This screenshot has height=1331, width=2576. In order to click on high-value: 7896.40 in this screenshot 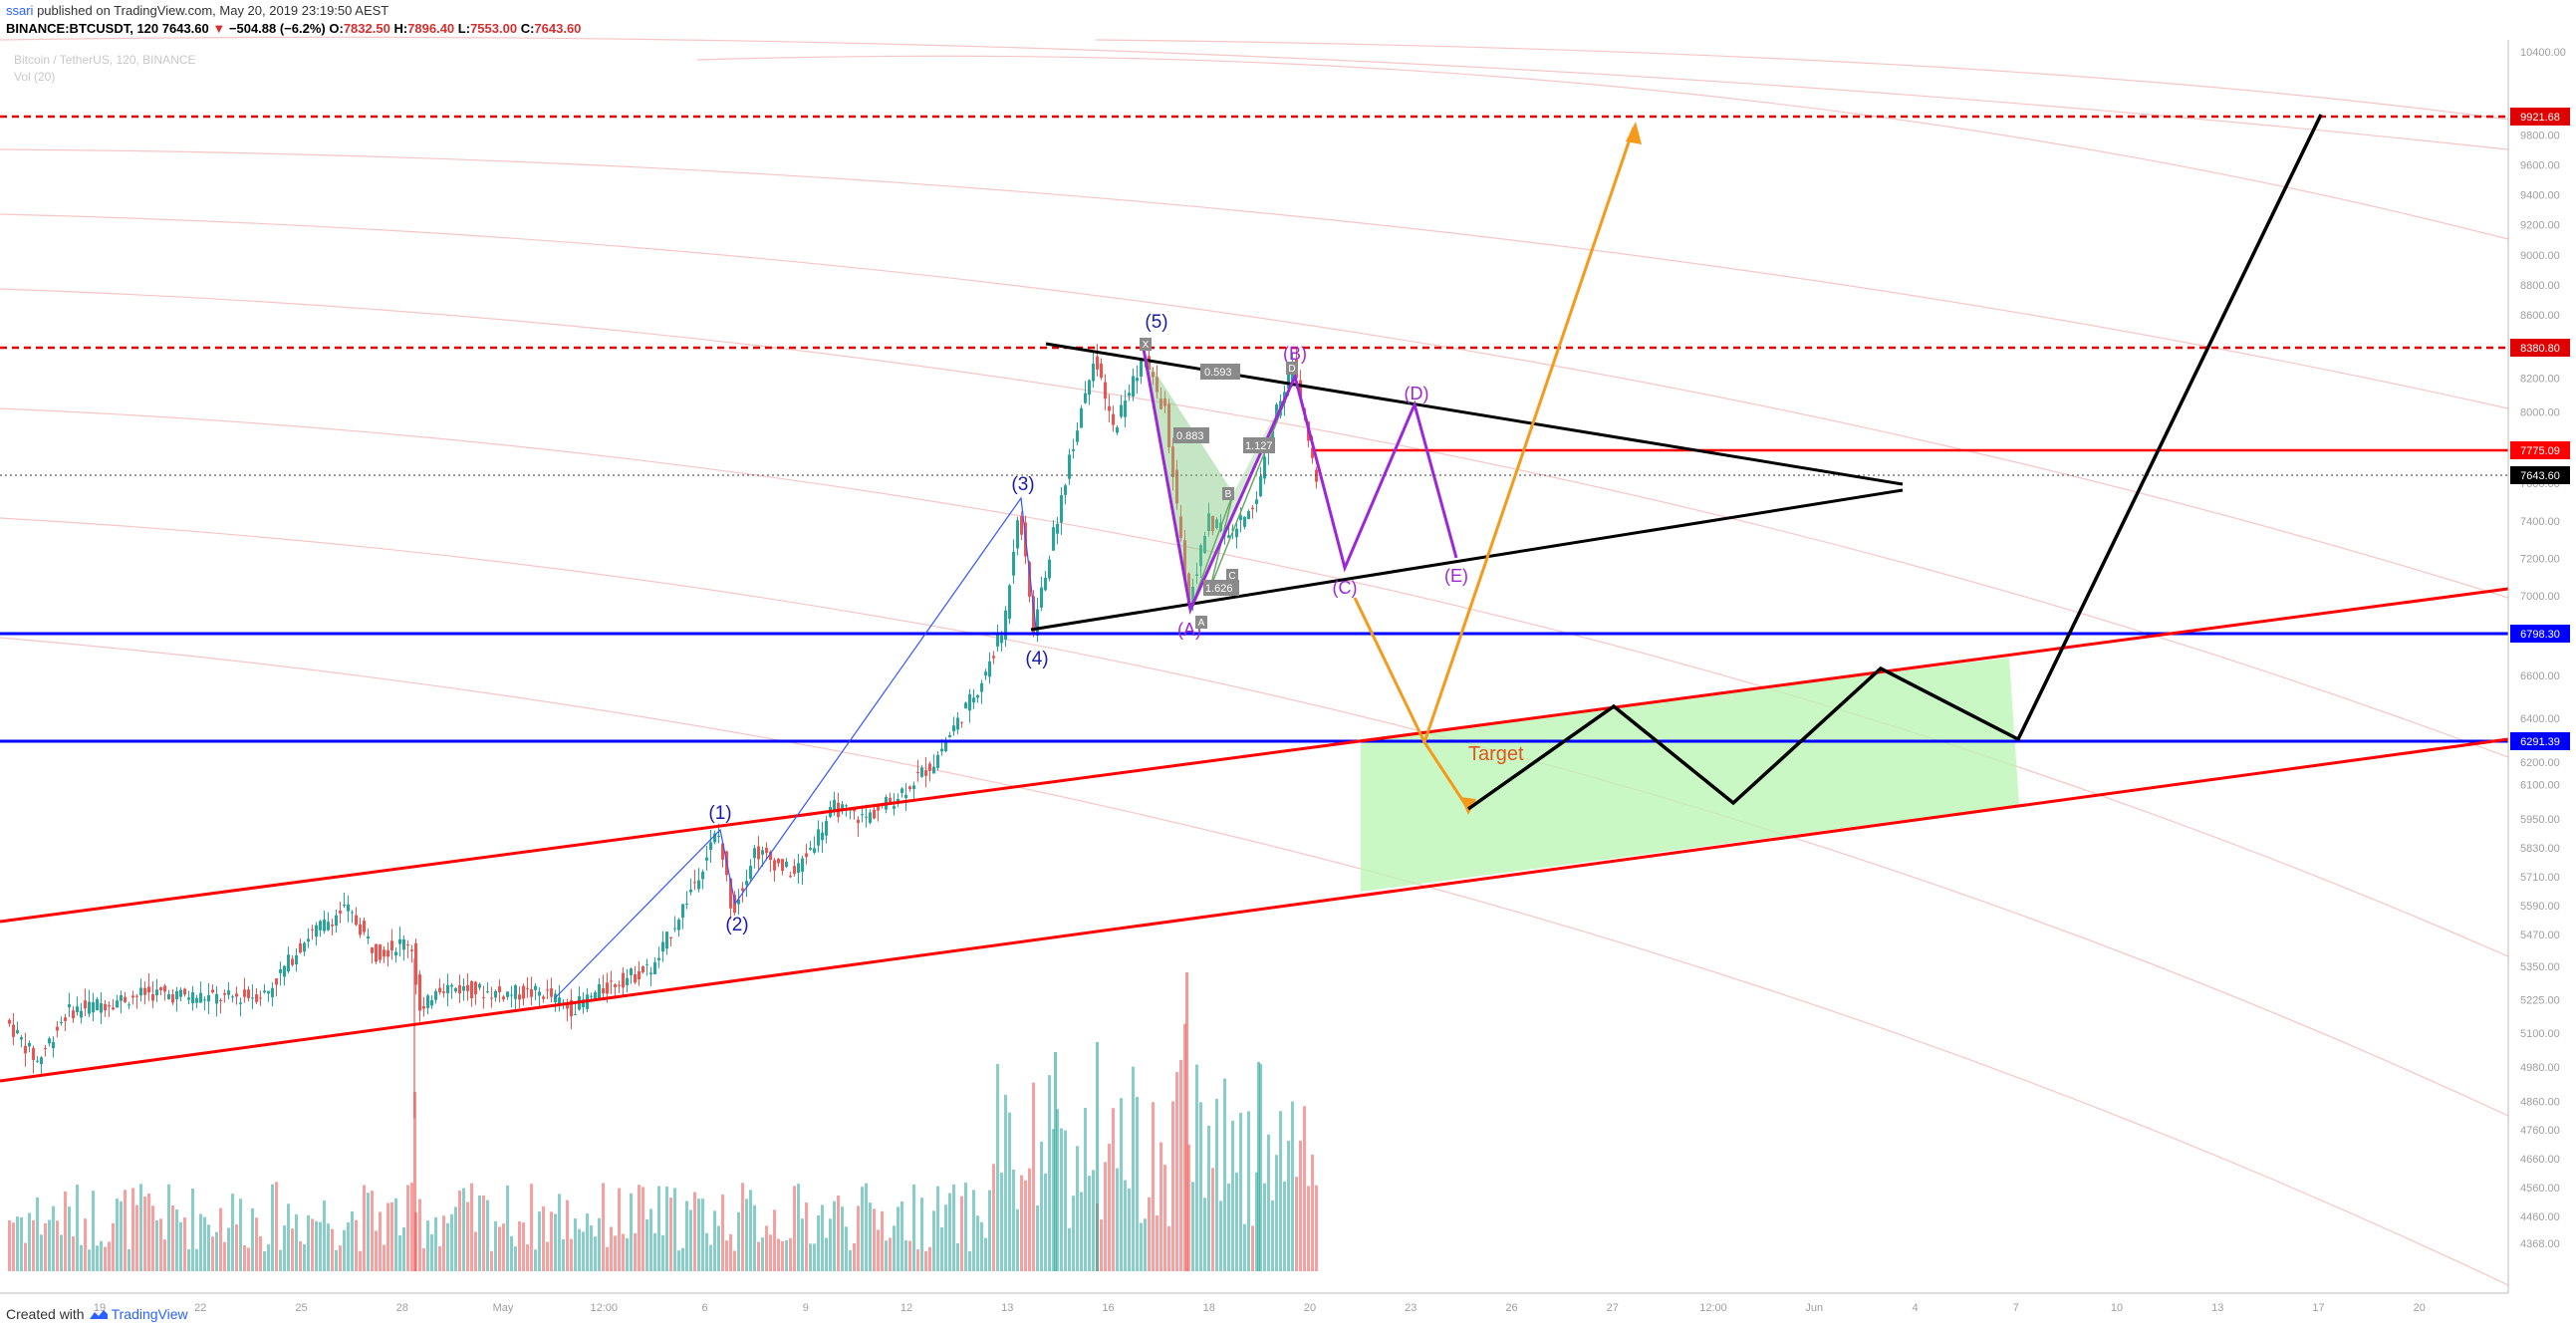, I will do `click(431, 28)`.